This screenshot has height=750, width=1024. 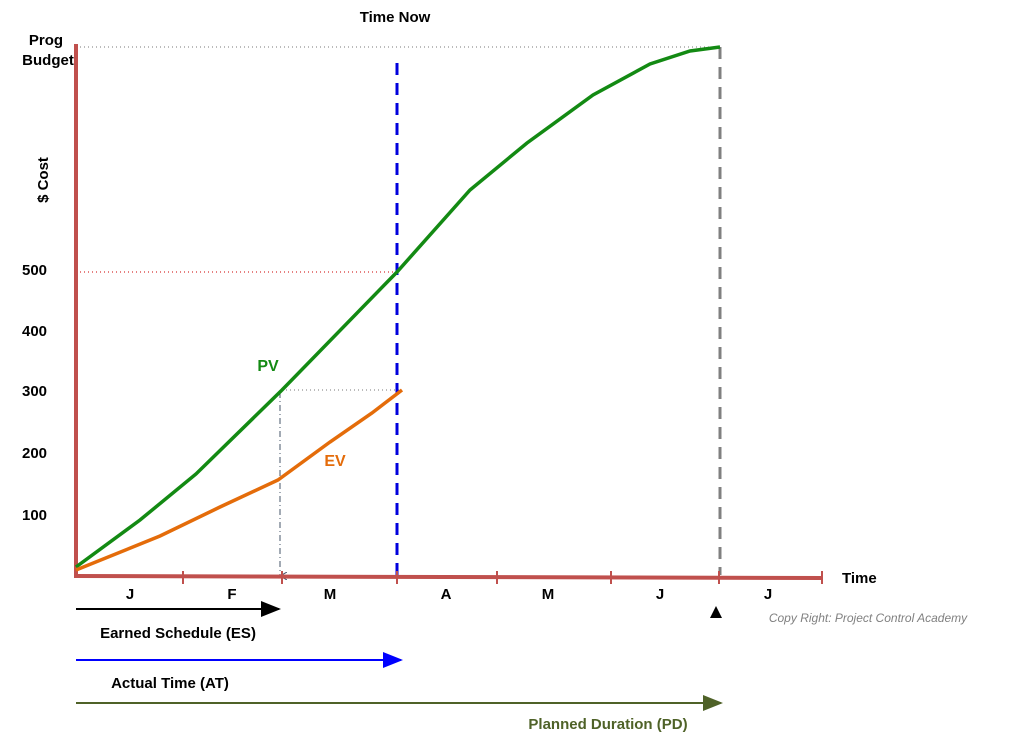 I want to click on y-tick-label: 500, so click(x=34, y=270).